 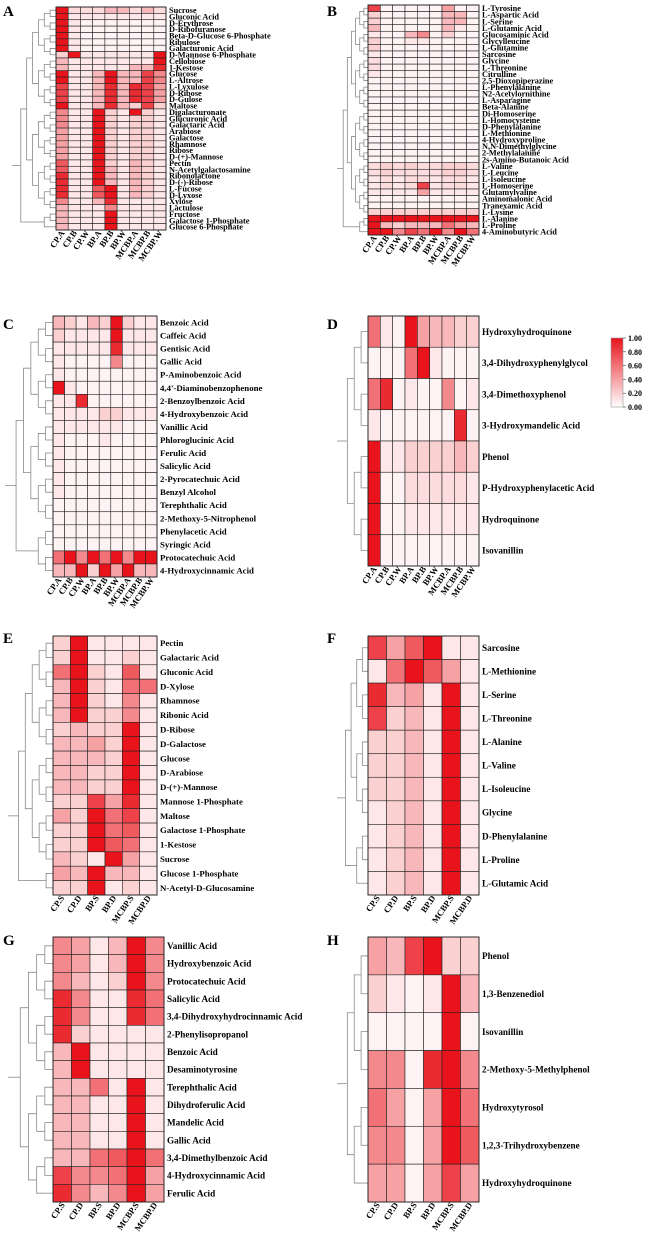 I want to click on column-label-cp-d: CP.D, so click(x=390, y=903).